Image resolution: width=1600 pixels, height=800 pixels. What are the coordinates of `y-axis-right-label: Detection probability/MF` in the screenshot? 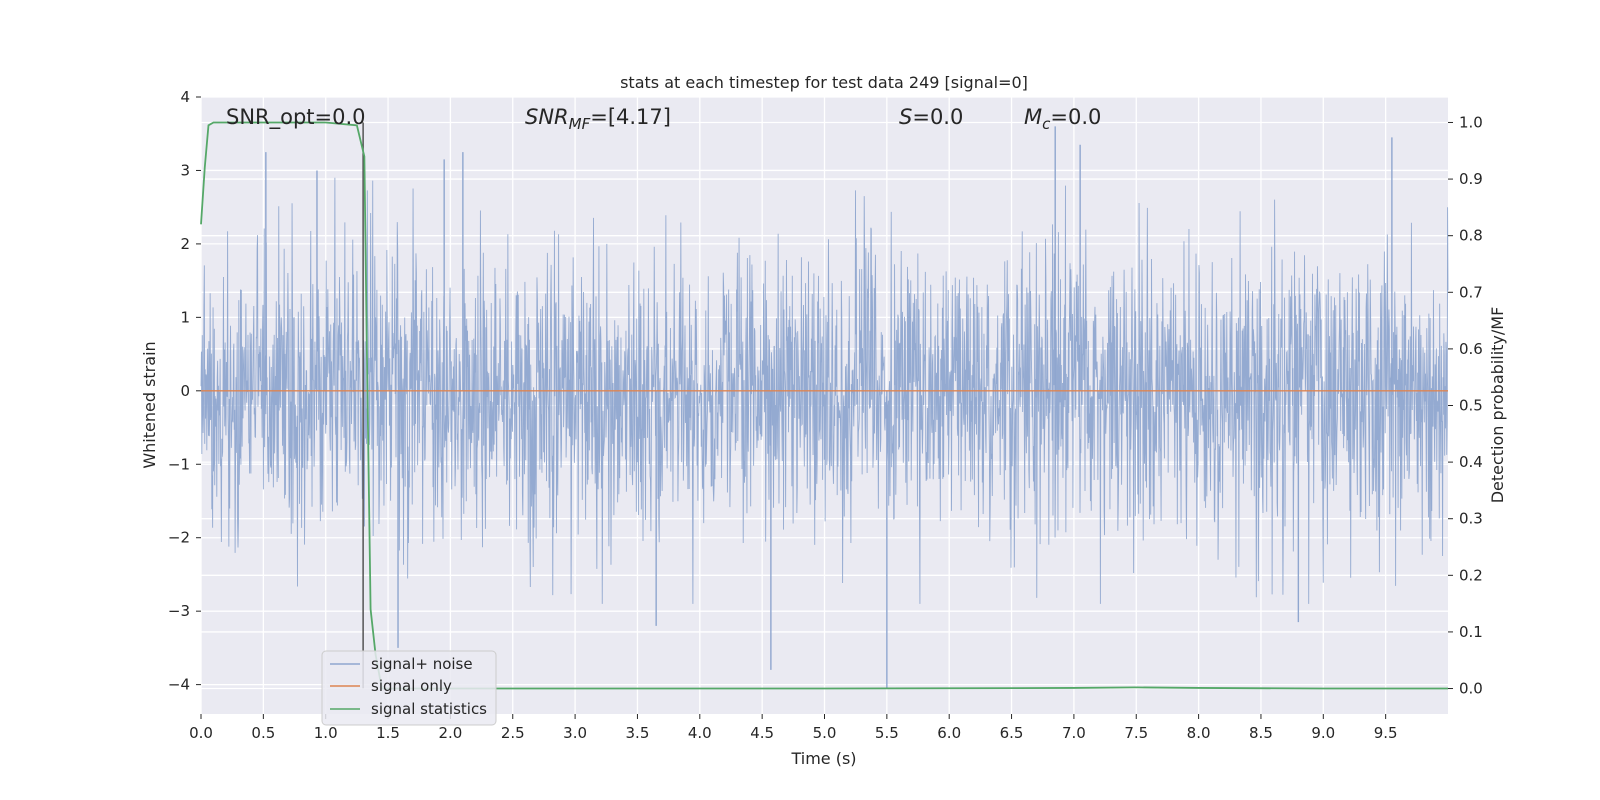 It's located at (1497, 405).